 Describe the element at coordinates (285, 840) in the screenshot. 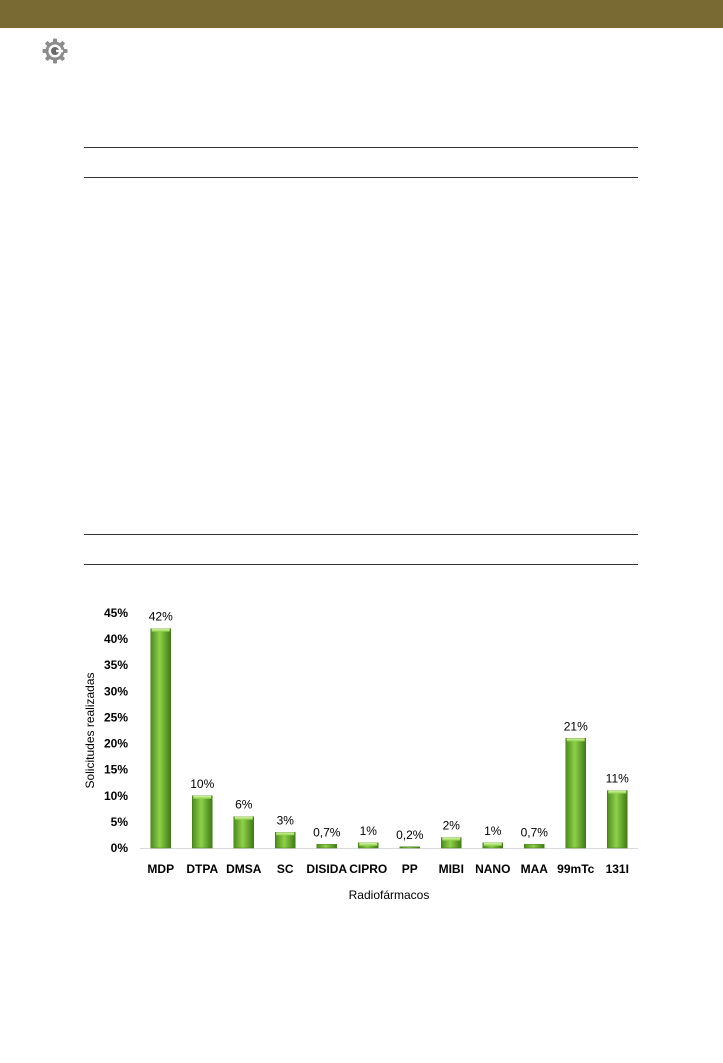

I see `bar-sc` at that location.